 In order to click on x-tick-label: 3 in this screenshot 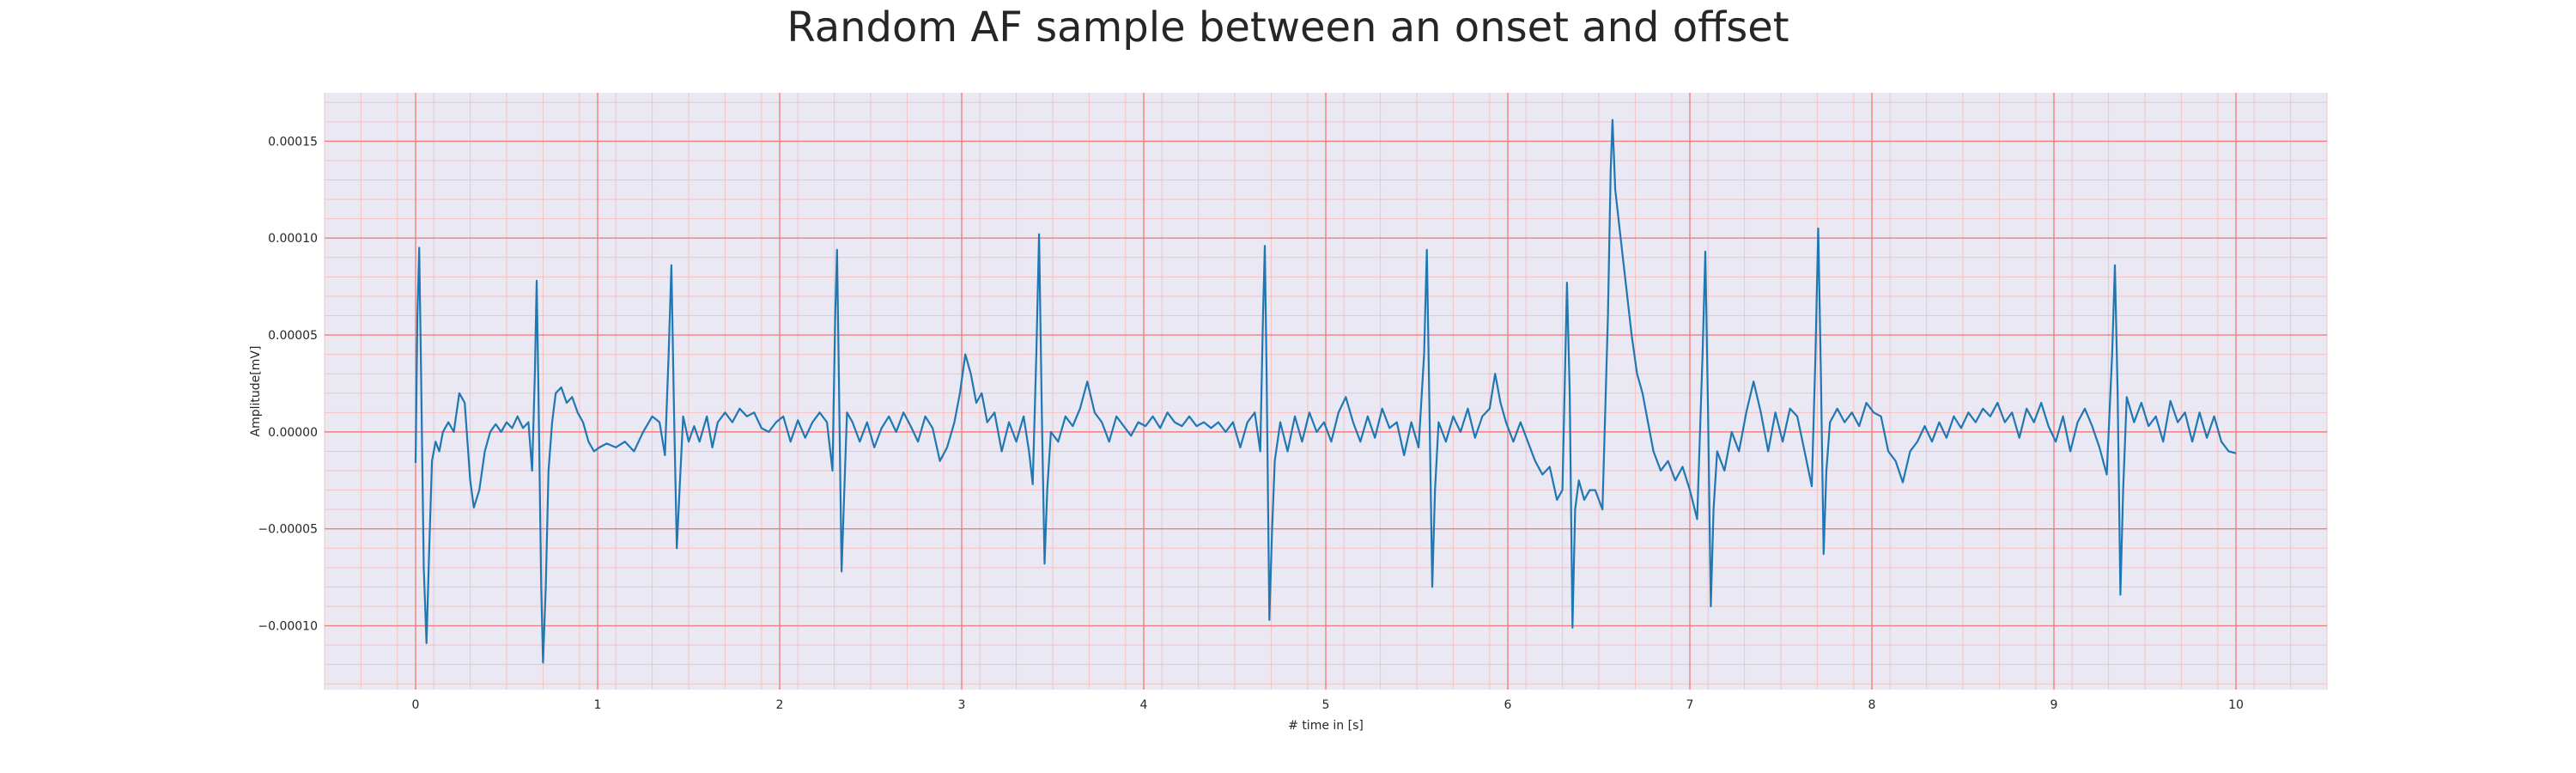, I will do `click(962, 705)`.